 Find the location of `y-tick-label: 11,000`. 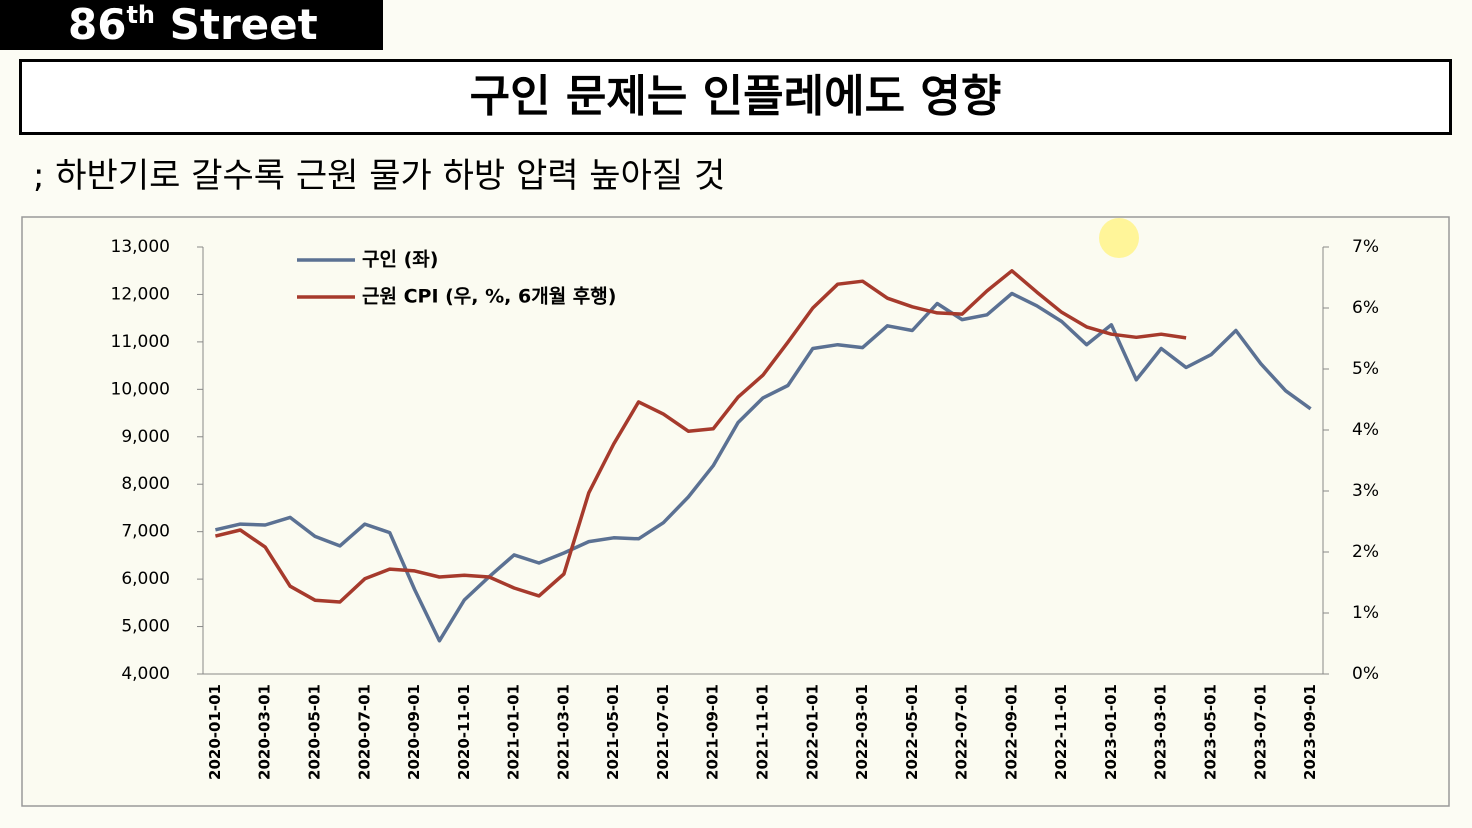

y-tick-label: 11,000 is located at coordinates (140, 342).